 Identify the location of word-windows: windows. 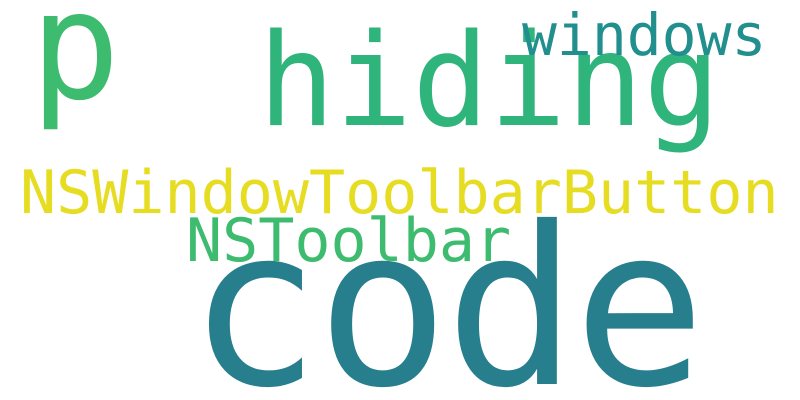
(644, 35).